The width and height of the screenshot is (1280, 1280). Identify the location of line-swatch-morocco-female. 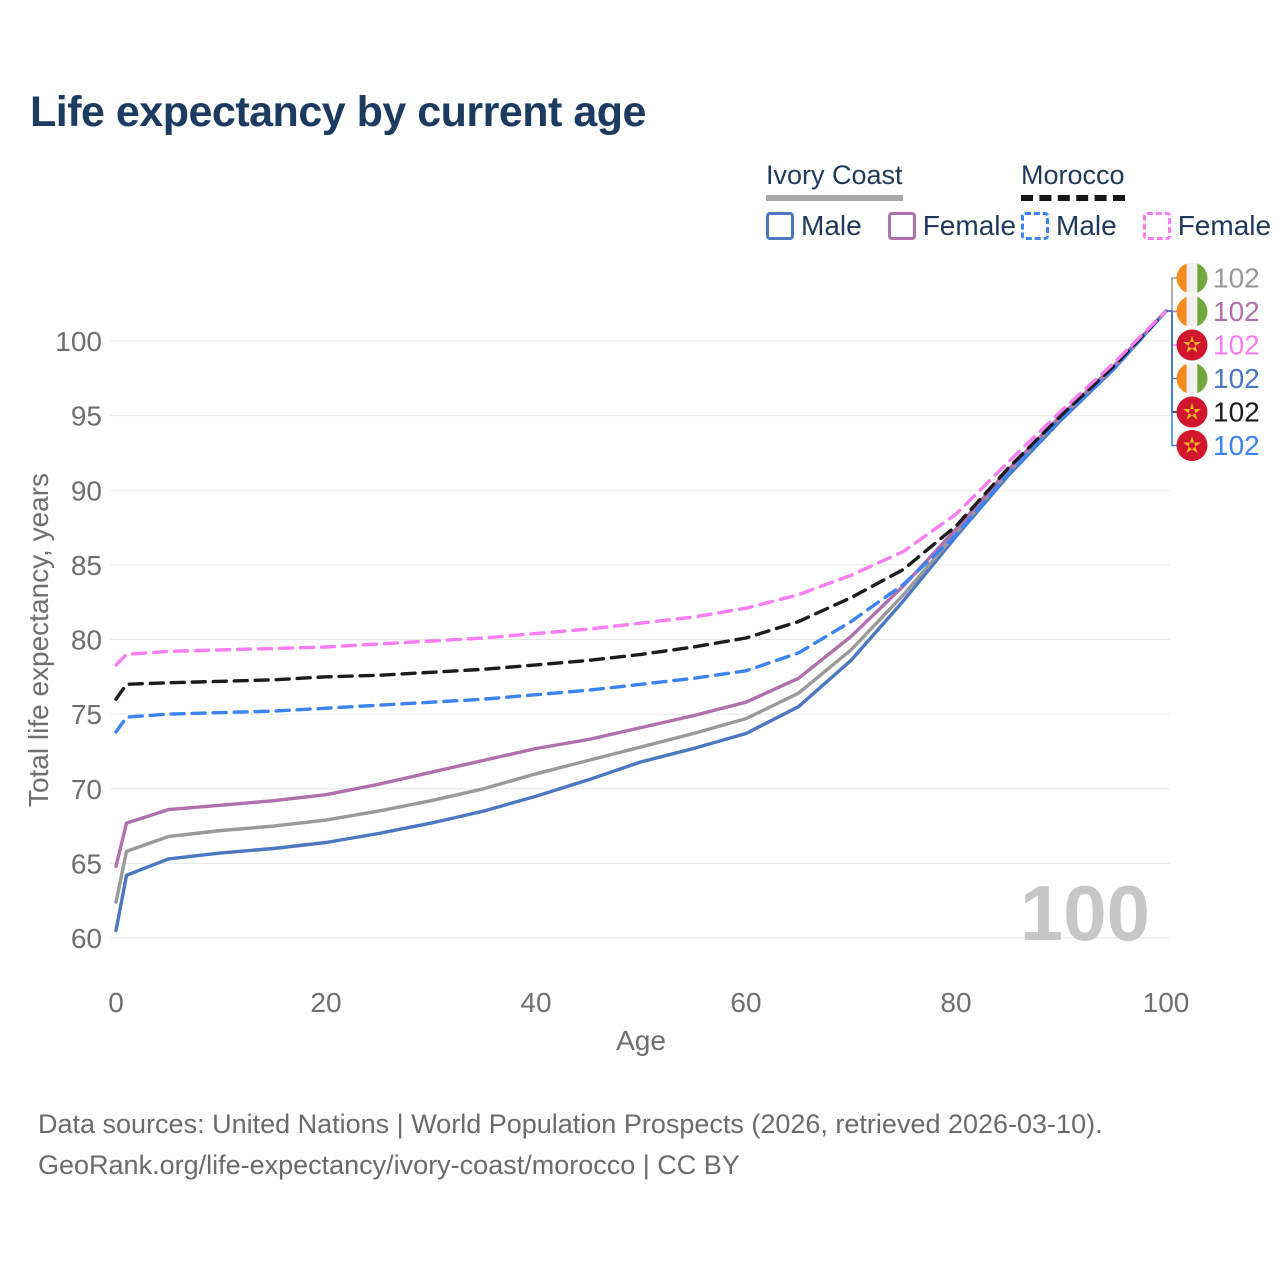
(1156, 226).